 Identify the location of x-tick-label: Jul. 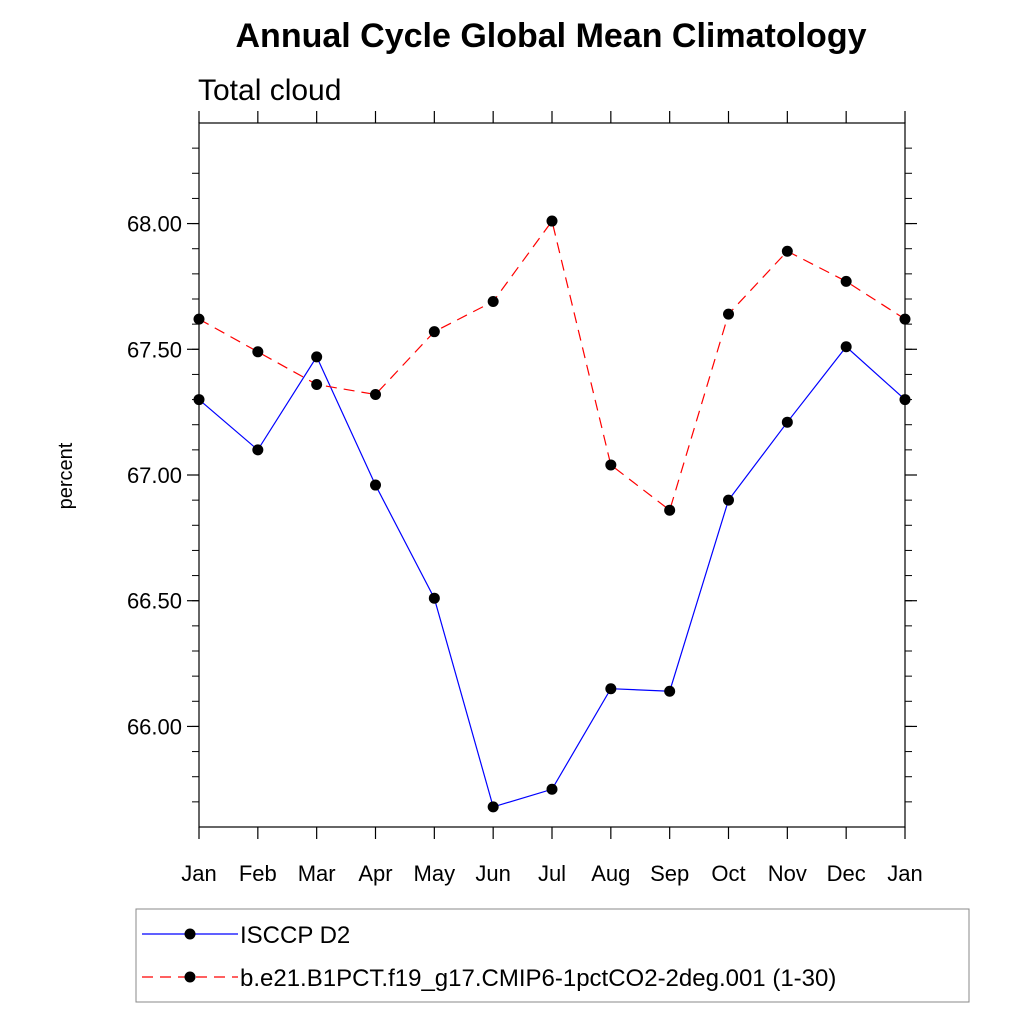
(552, 873).